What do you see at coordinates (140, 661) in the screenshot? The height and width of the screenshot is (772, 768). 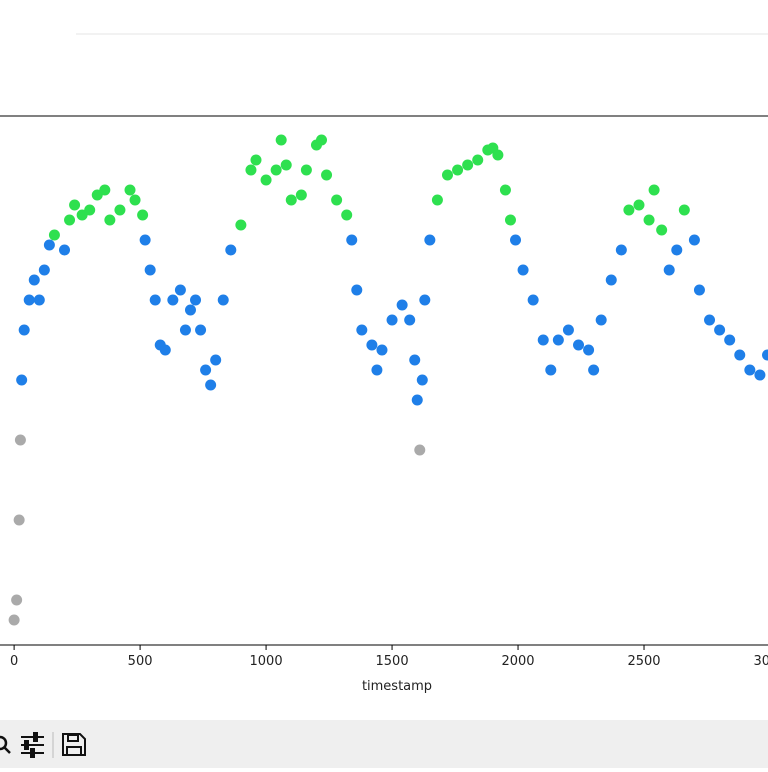 I see `x-tick-label: 500` at bounding box center [140, 661].